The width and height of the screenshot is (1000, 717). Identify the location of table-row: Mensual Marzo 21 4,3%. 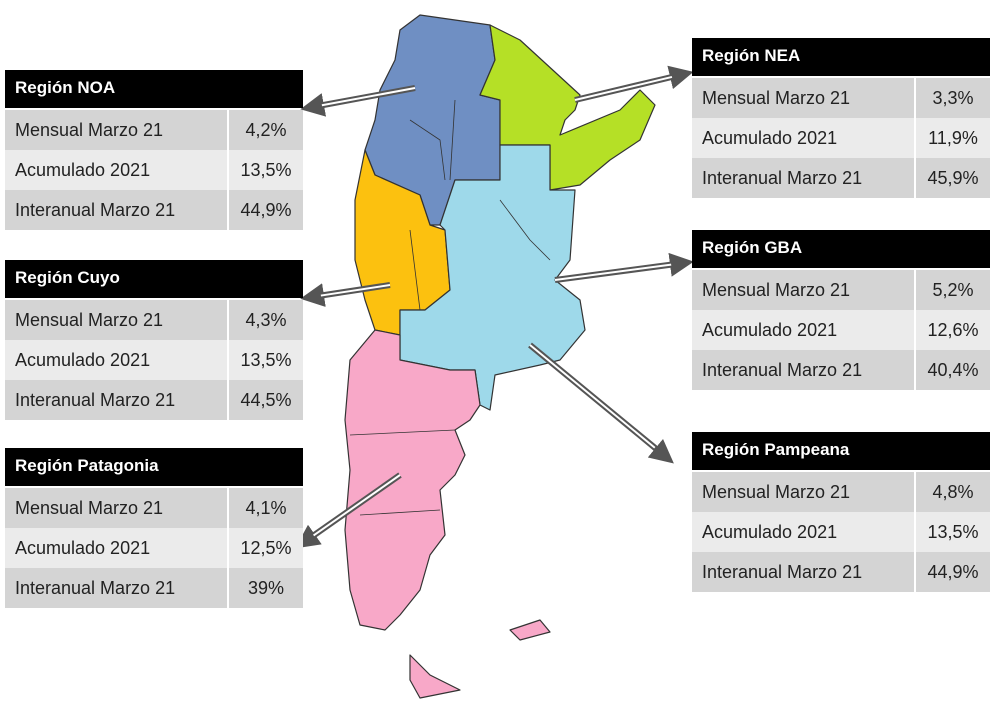
(154, 320).